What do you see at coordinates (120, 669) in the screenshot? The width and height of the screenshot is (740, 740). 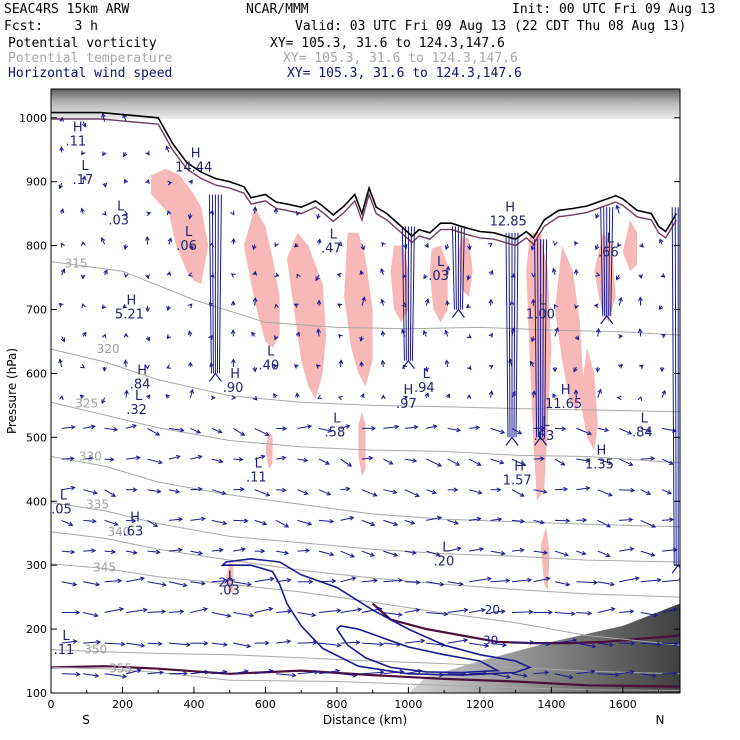 I see `theta-label: 355` at bounding box center [120, 669].